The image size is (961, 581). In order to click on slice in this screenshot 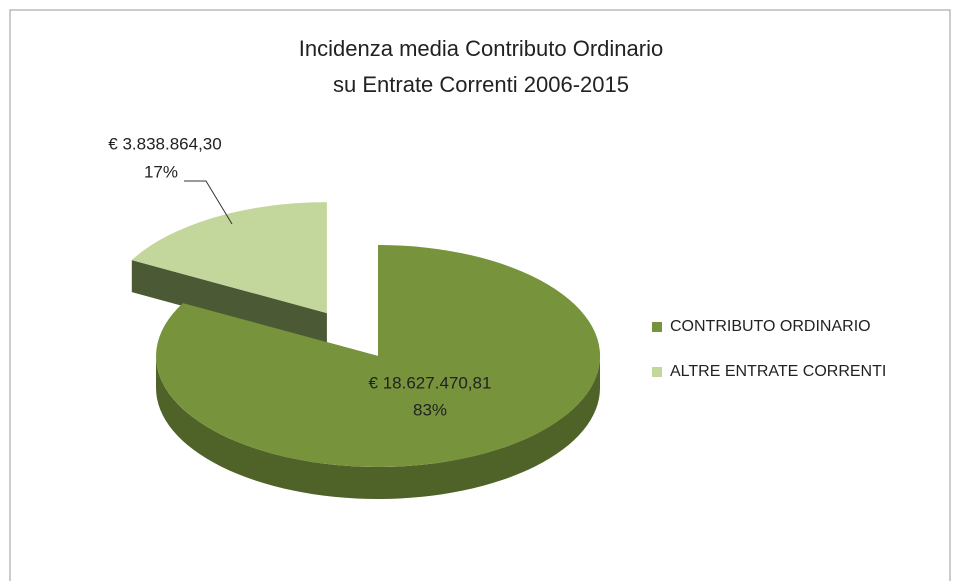, I will do `click(229, 258)`.